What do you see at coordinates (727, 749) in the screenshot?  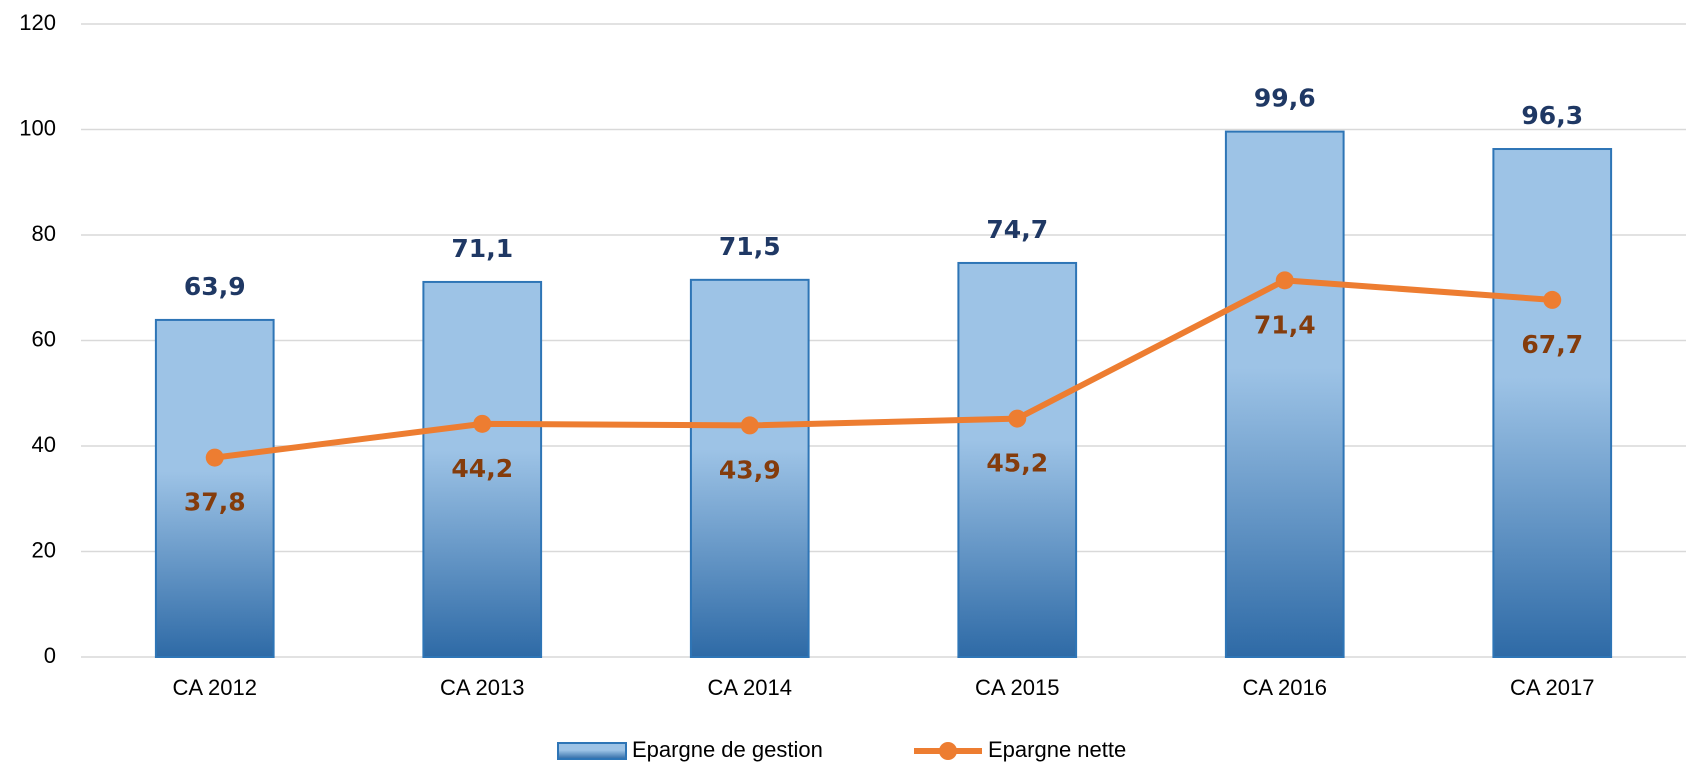 I see `legend-label: Epargne de gestion` at bounding box center [727, 749].